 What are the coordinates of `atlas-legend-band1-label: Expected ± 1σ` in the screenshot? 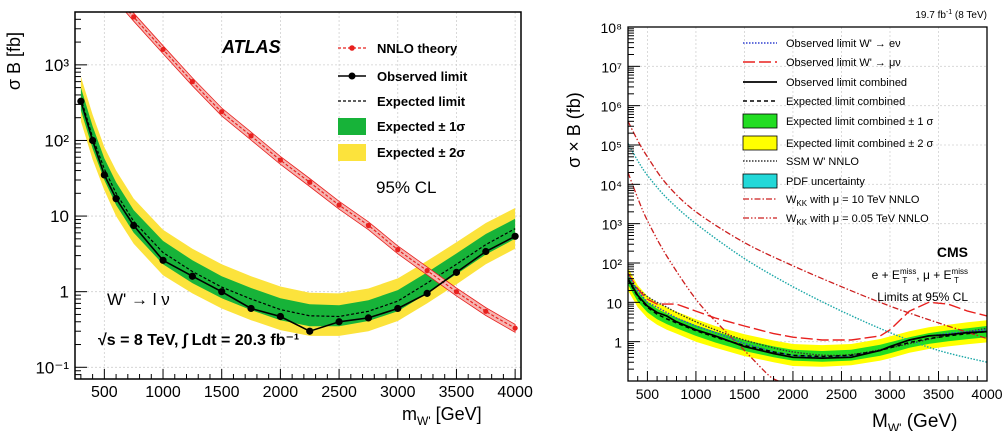 It's located at (421, 126).